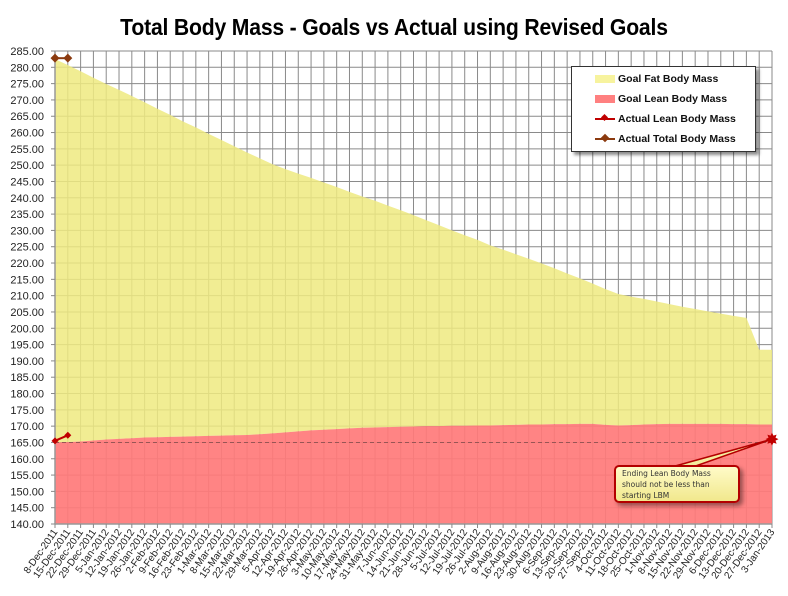  Describe the element at coordinates (27, 101) in the screenshot. I see `svg-text: 270.00` at that location.